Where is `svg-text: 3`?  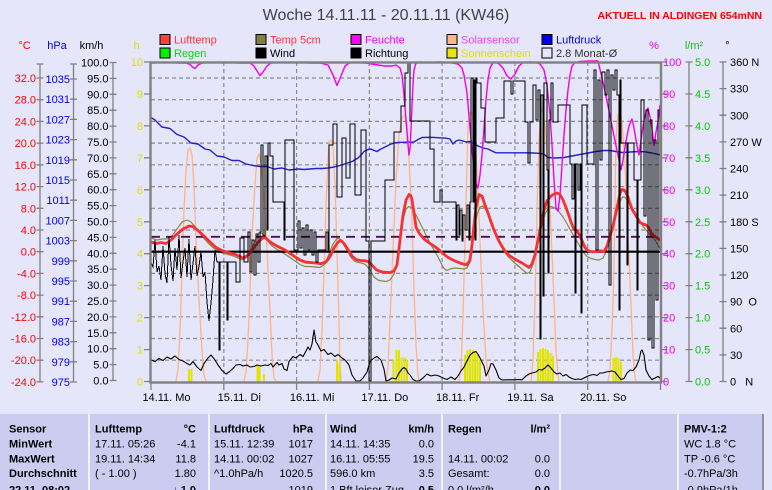
svg-text: 3 is located at coordinates (140, 287).